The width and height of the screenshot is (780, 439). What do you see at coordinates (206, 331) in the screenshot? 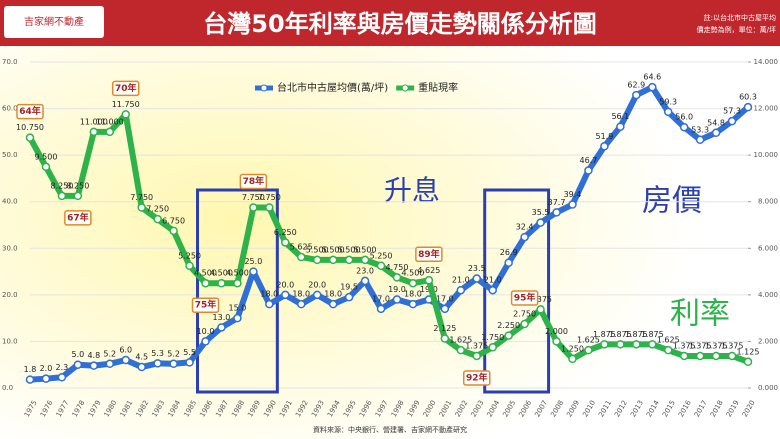
I see `value-label: 10.0` at bounding box center [206, 331].